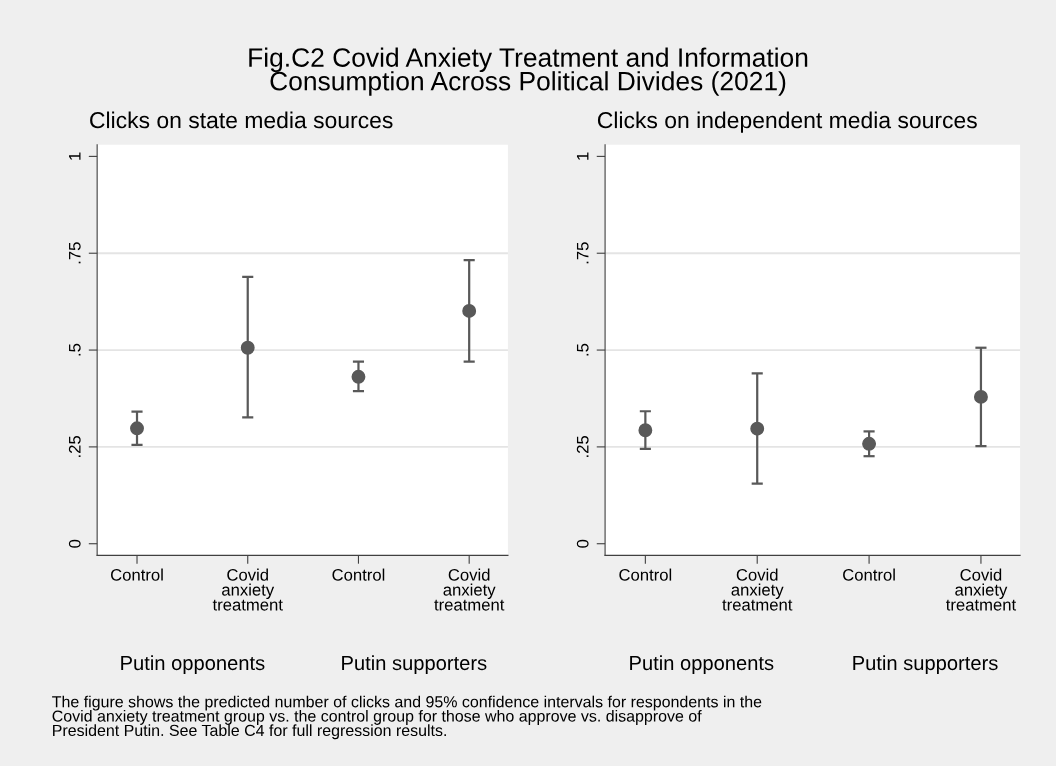 The width and height of the screenshot is (1056, 766). What do you see at coordinates (241, 120) in the screenshot?
I see `chart-title: Clicks on state media sources` at bounding box center [241, 120].